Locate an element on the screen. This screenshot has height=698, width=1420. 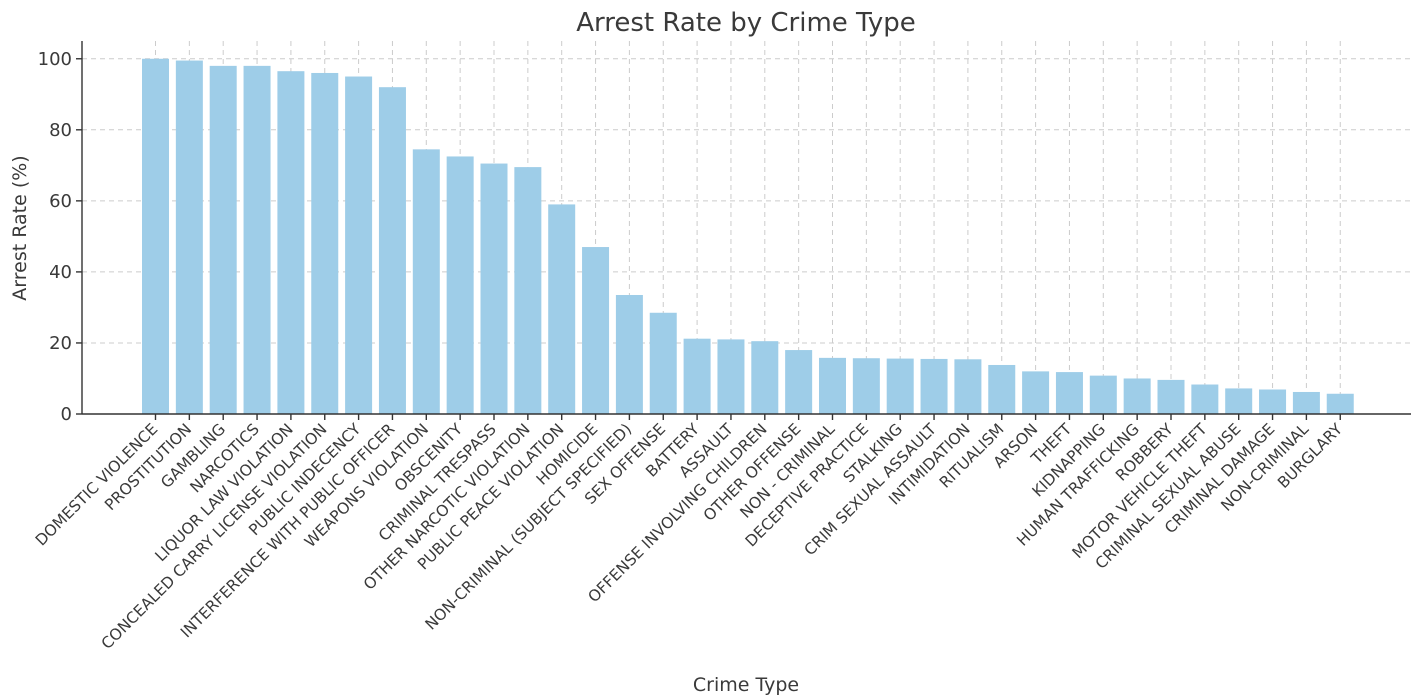
y-tick-label: 40 is located at coordinates (60, 272).